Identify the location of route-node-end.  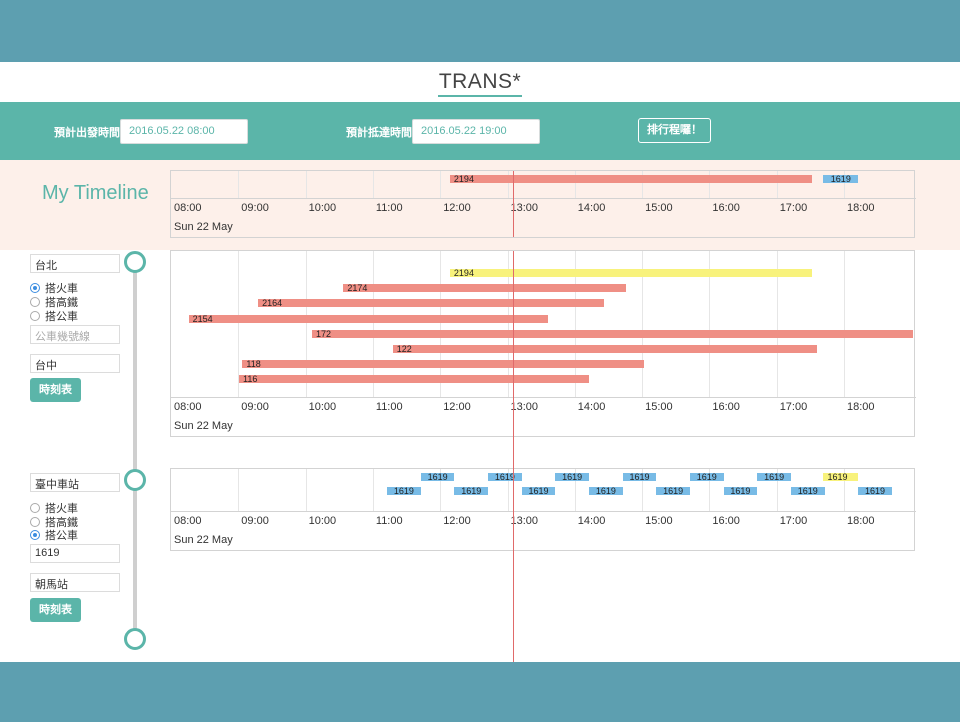
(135, 639).